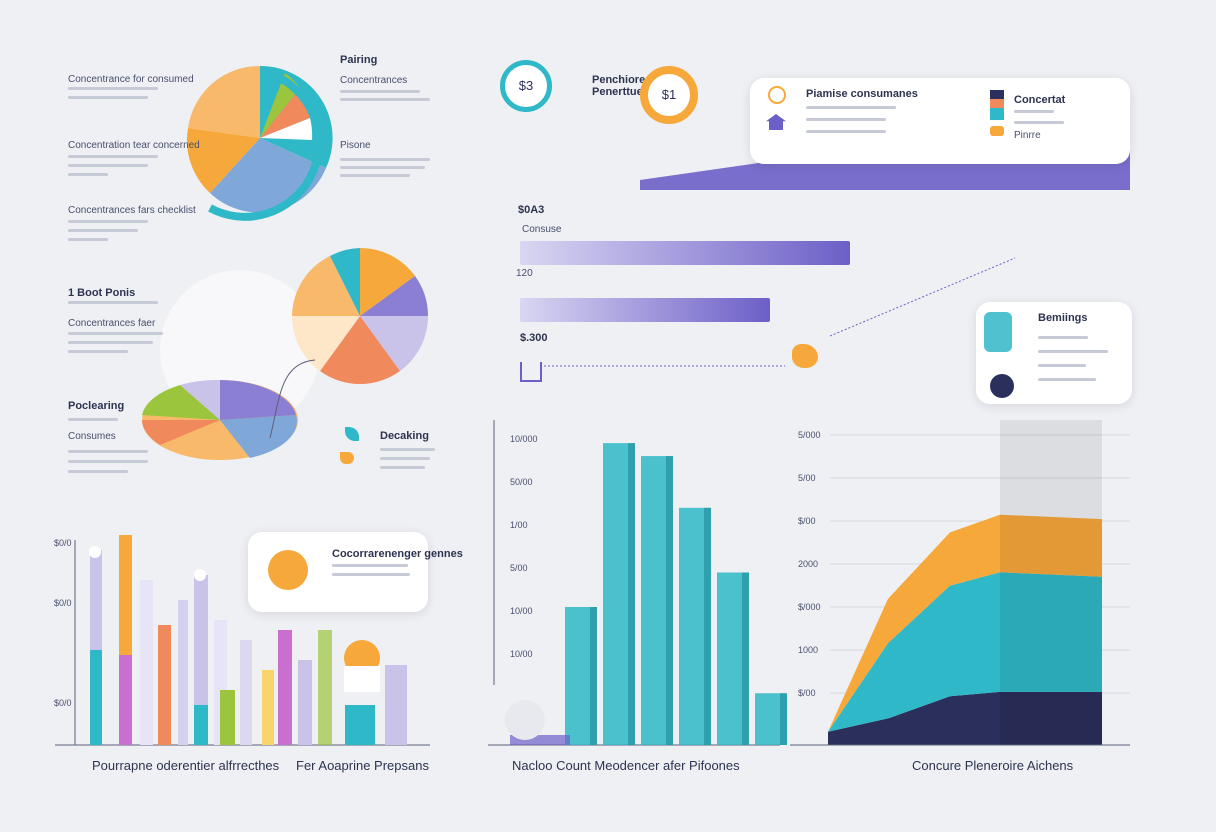  What do you see at coordinates (807, 478) in the screenshot?
I see `area-ytick: 5/00` at bounding box center [807, 478].